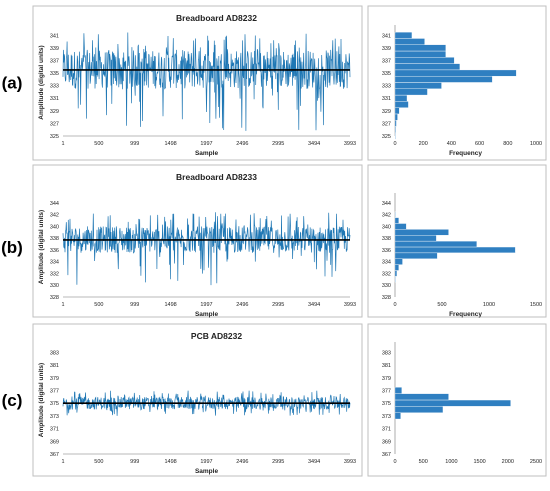  Describe the element at coordinates (386, 404) in the screenshot. I see `y-tick-label: 375` at that location.